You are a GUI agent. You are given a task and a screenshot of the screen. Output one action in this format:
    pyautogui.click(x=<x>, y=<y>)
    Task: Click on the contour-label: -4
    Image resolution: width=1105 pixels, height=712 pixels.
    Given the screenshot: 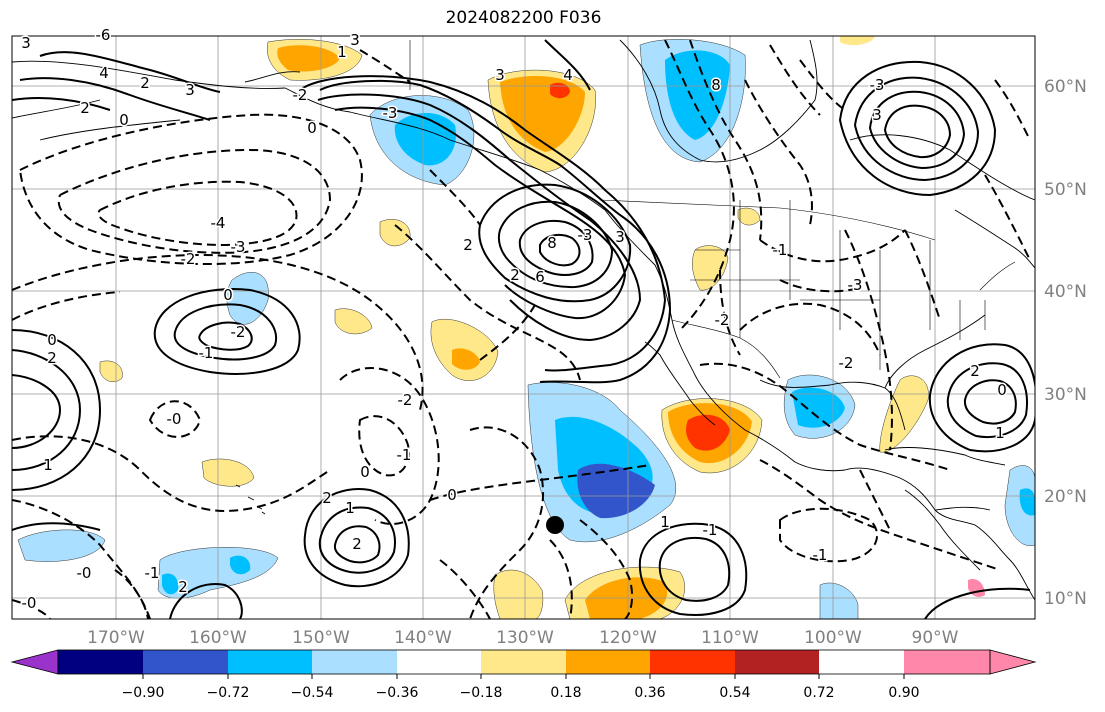 What is the action you would take?
    pyautogui.click(x=218, y=223)
    